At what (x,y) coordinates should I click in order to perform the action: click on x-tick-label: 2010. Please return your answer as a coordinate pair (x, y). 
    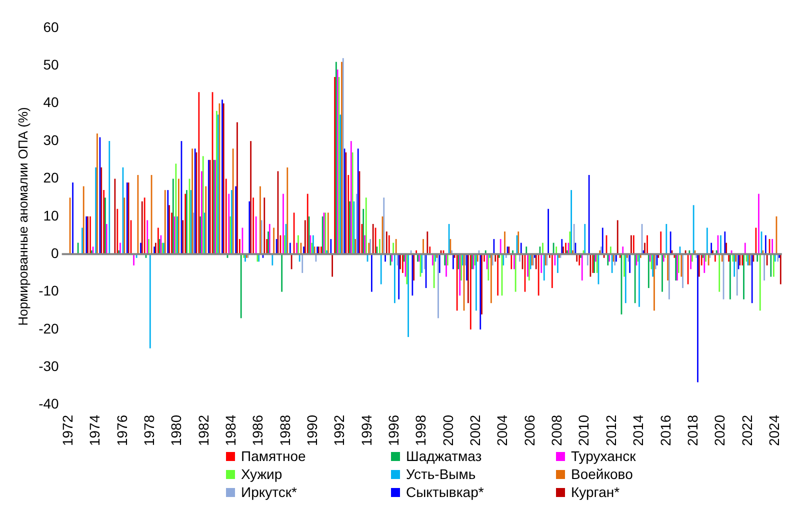
    Looking at the image, I should click on (584, 430).